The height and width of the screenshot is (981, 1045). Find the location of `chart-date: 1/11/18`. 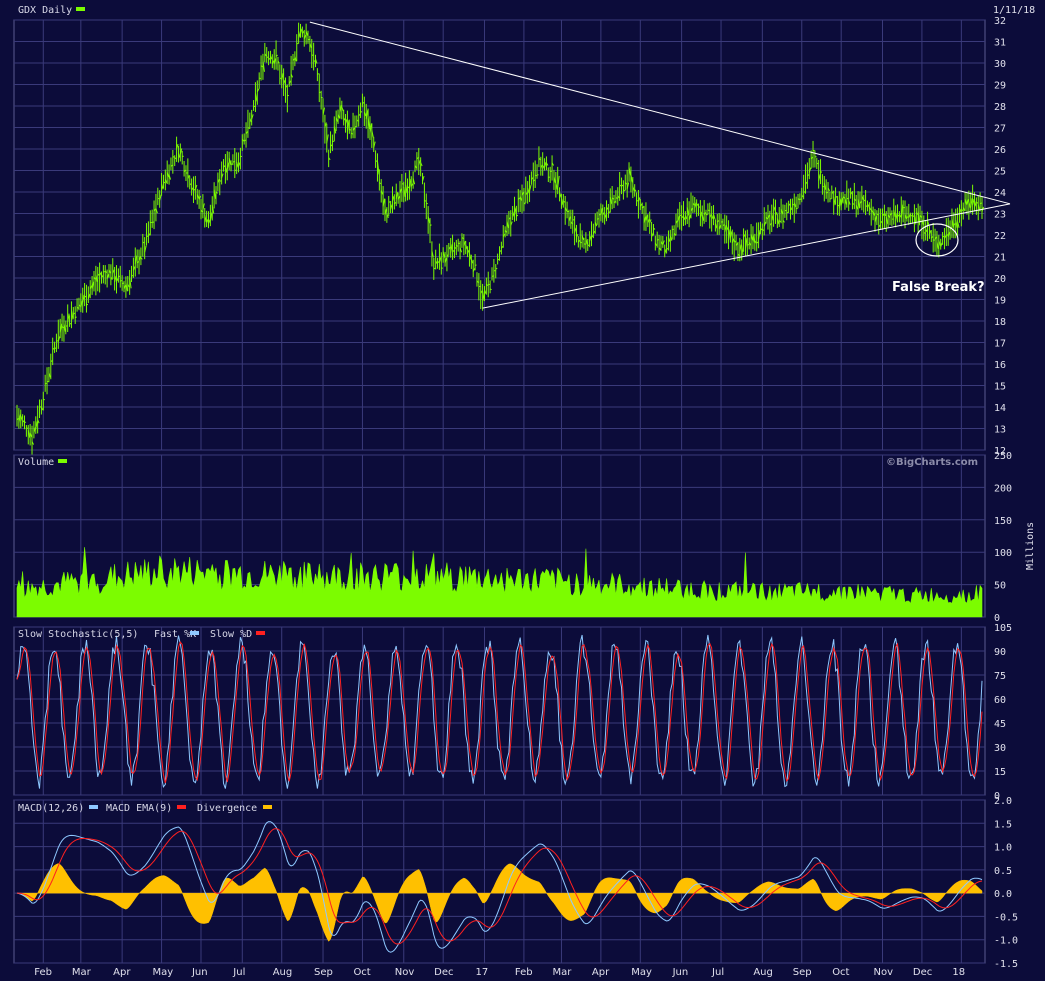

chart-date: 1/11/18 is located at coordinates (1014, 10).